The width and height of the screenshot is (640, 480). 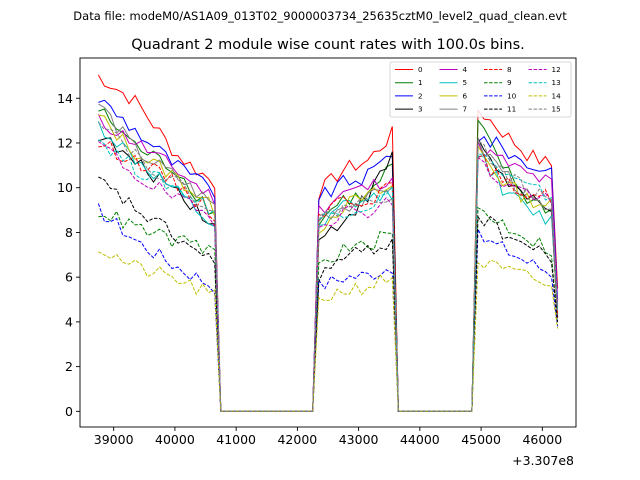 I want to click on legend-label-6: 6, so click(x=465, y=95).